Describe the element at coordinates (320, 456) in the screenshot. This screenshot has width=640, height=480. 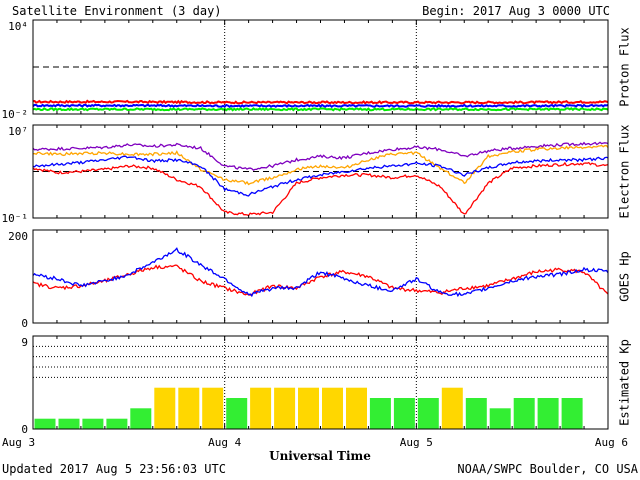
I see `x-axis-title: Universal Time` at that location.